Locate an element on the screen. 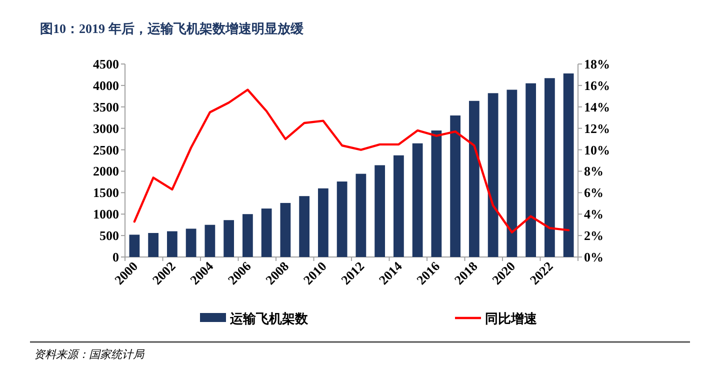 This screenshot has width=709, height=375. y2-tick-label: 0% is located at coordinates (594, 257).